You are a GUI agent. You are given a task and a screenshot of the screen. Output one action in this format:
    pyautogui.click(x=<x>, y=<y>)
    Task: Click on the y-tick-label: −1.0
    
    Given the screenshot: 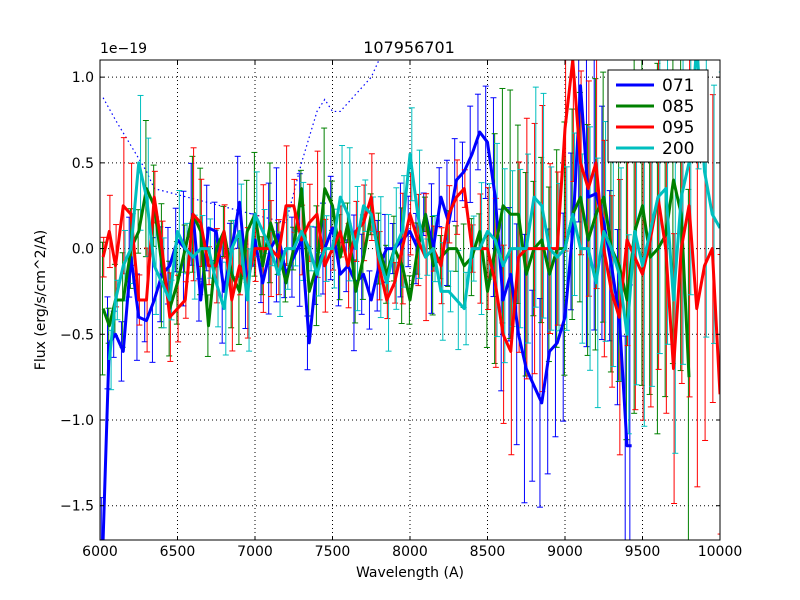 What is the action you would take?
    pyautogui.click(x=77, y=421)
    